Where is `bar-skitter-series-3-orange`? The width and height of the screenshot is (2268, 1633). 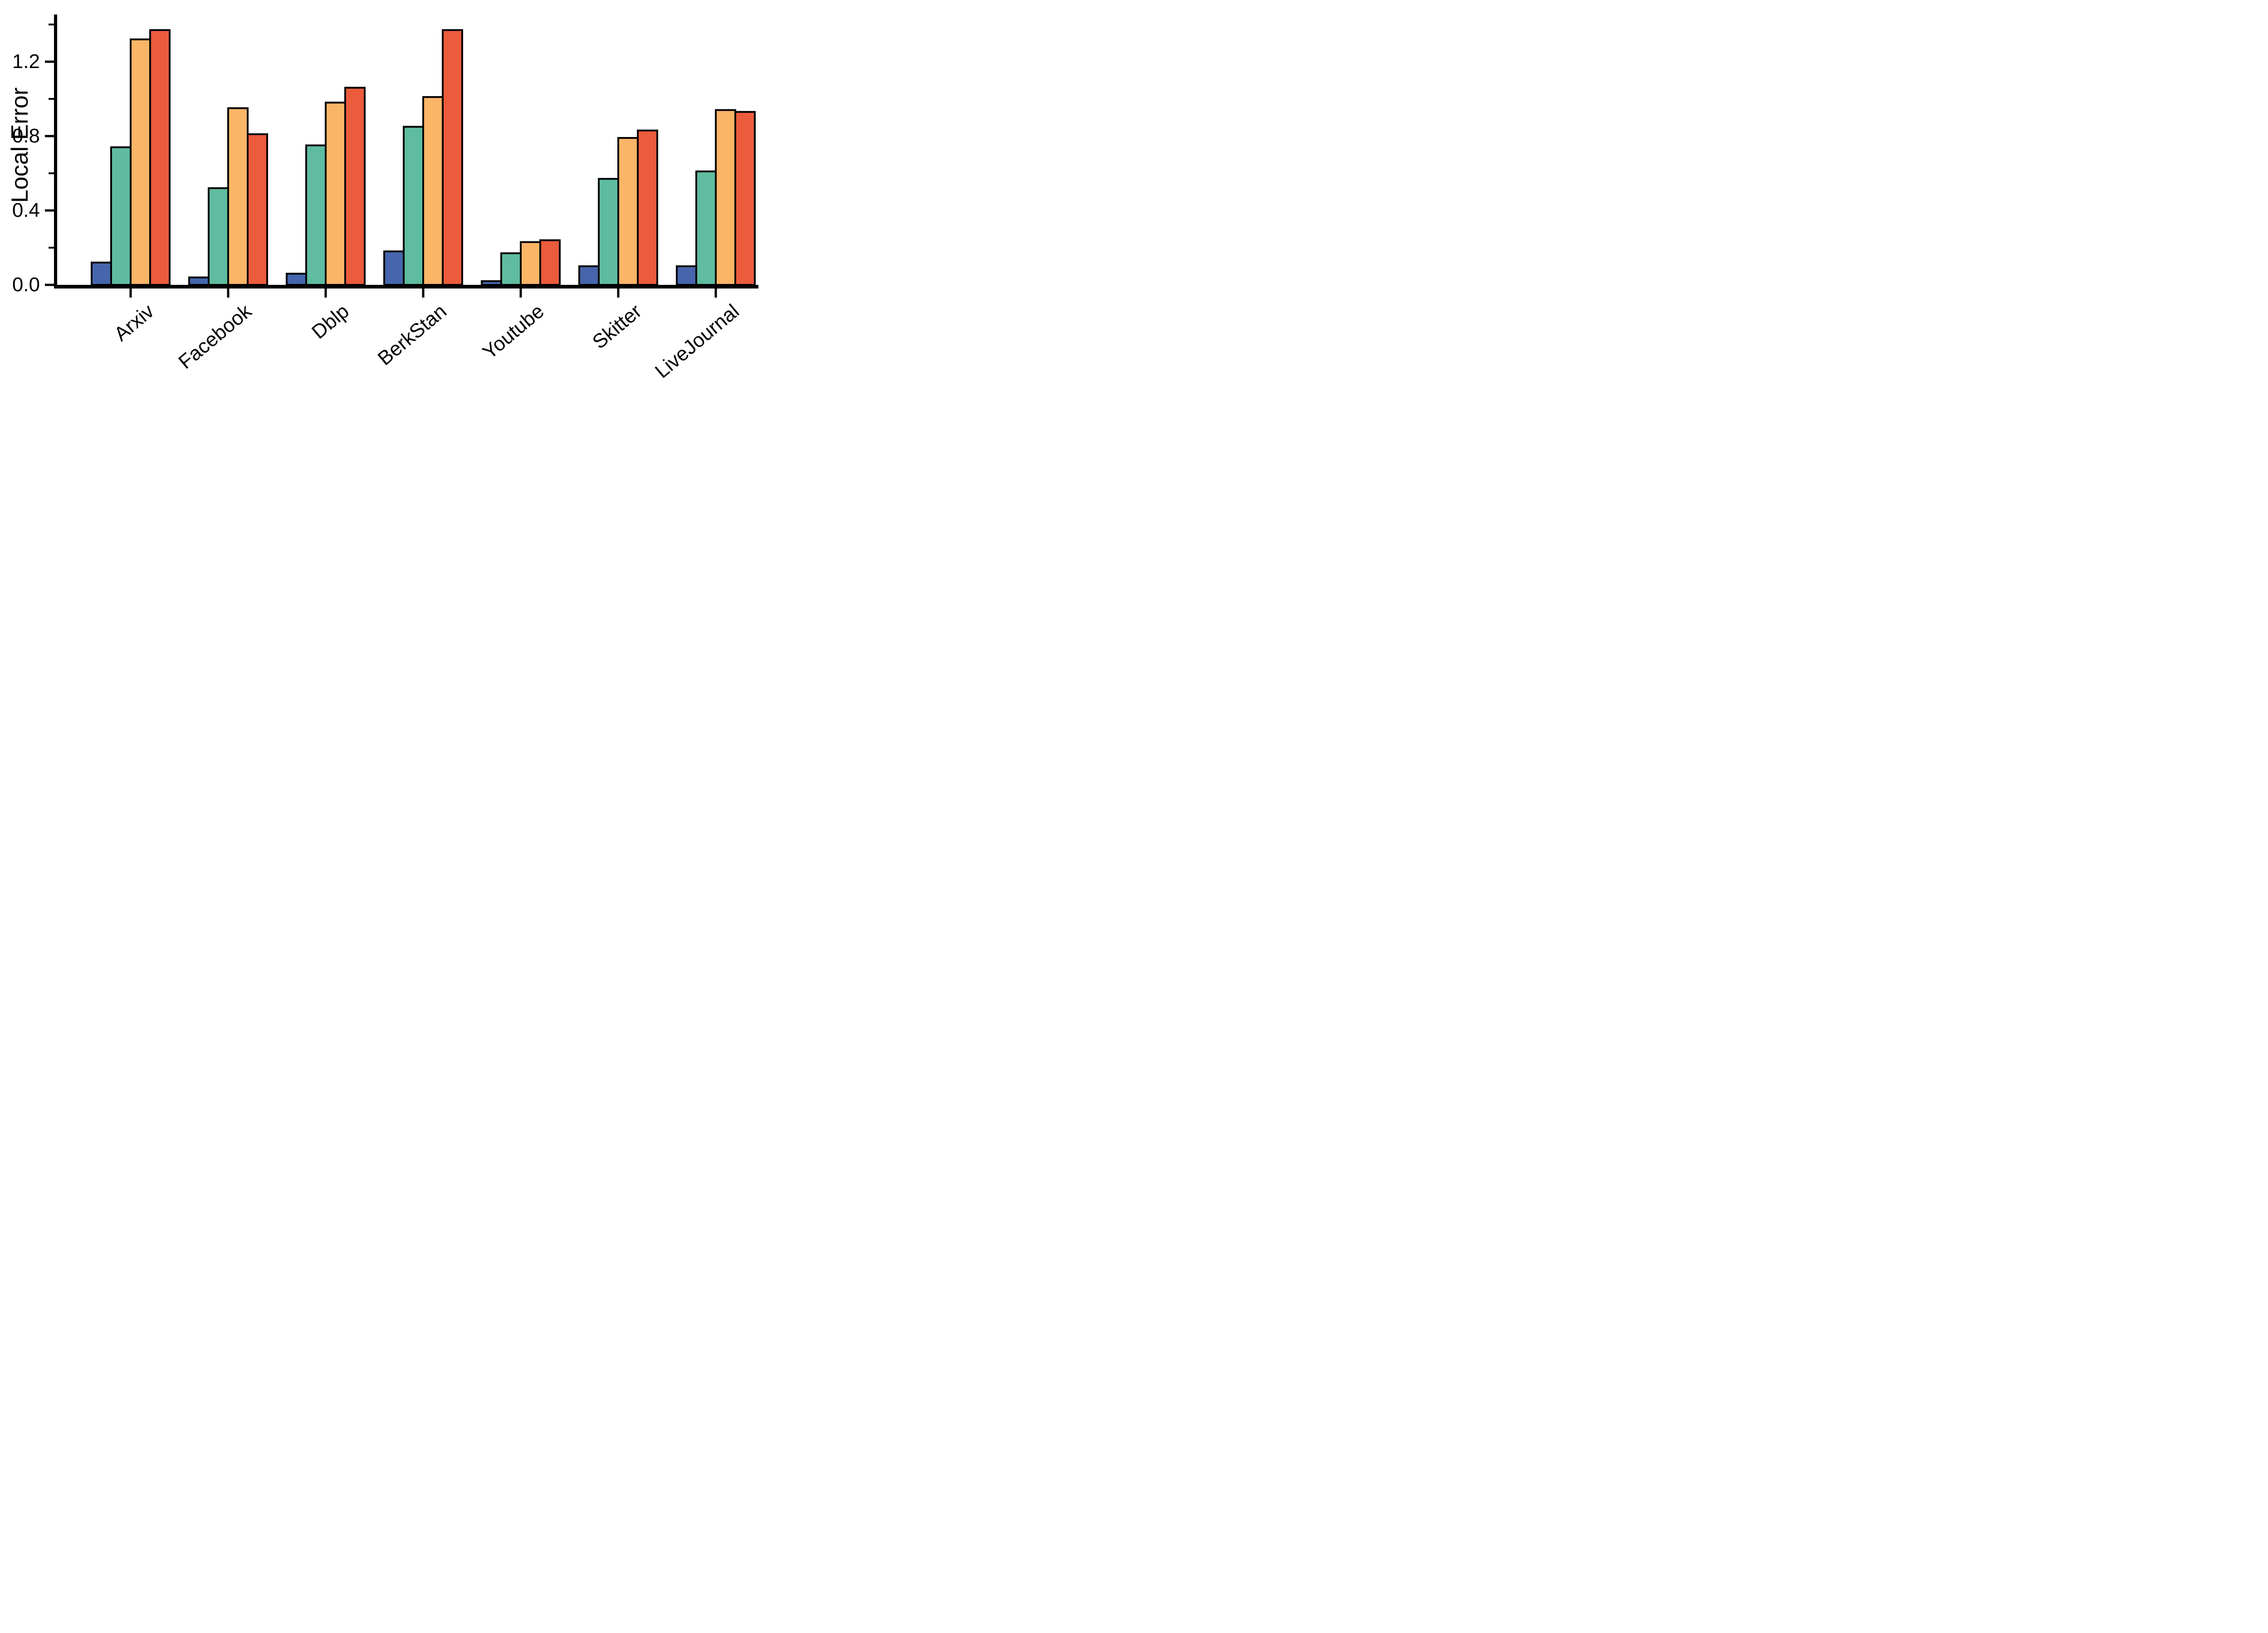
bar-skitter-series-3-orange is located at coordinates (628, 211).